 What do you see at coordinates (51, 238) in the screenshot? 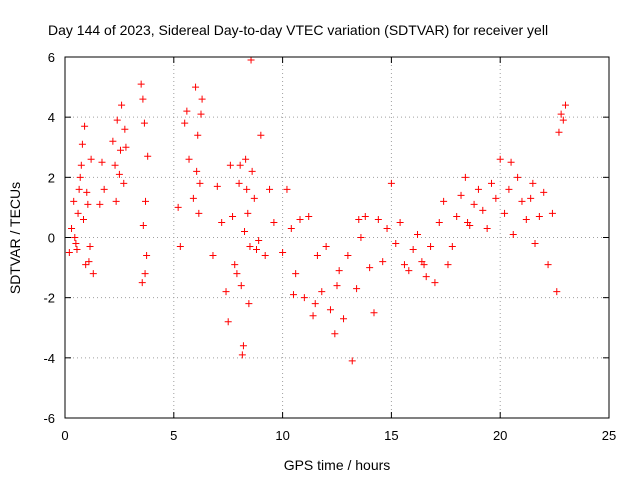
I see `y-tick-label: 0` at bounding box center [51, 238].